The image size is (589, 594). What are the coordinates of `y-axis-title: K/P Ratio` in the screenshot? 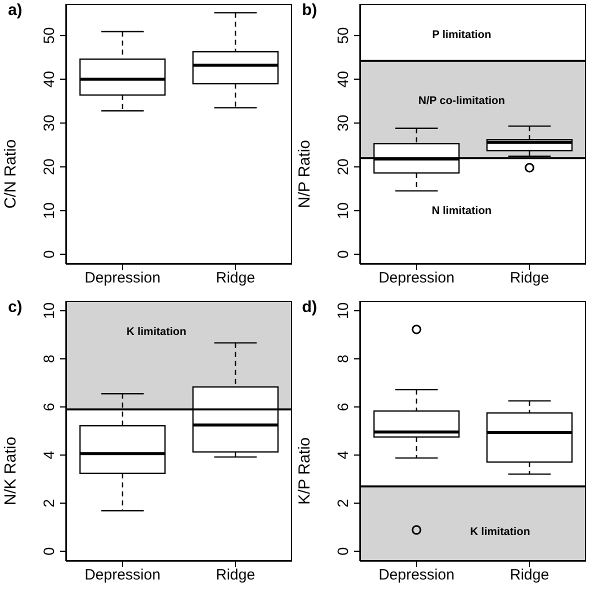 It's located at (305, 471).